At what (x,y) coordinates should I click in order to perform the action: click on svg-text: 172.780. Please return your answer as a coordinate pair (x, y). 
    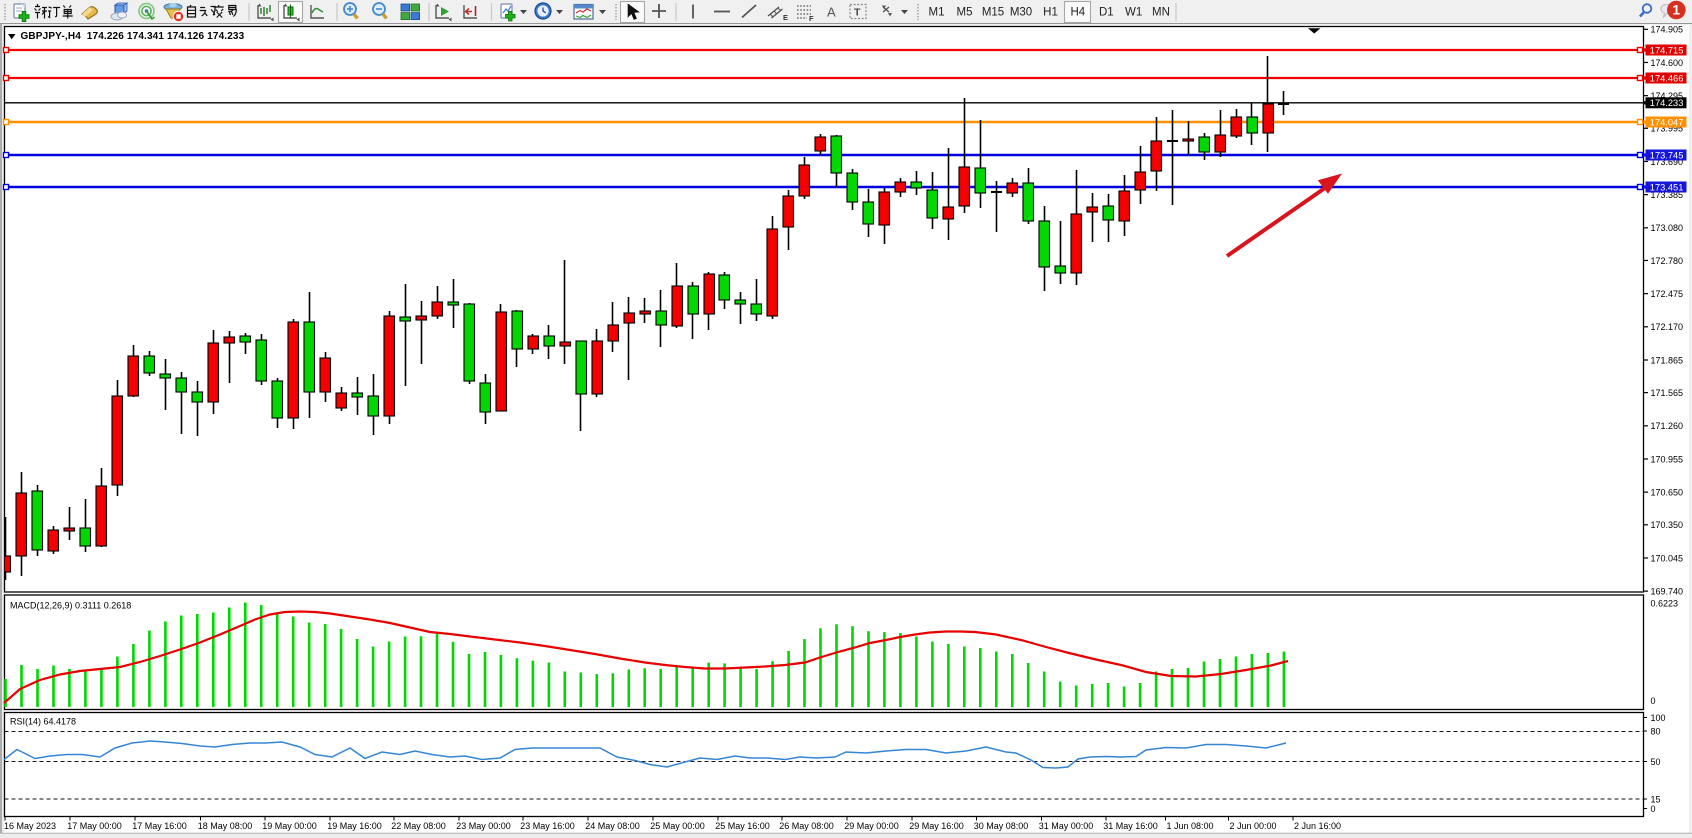
    Looking at the image, I should click on (1667, 261).